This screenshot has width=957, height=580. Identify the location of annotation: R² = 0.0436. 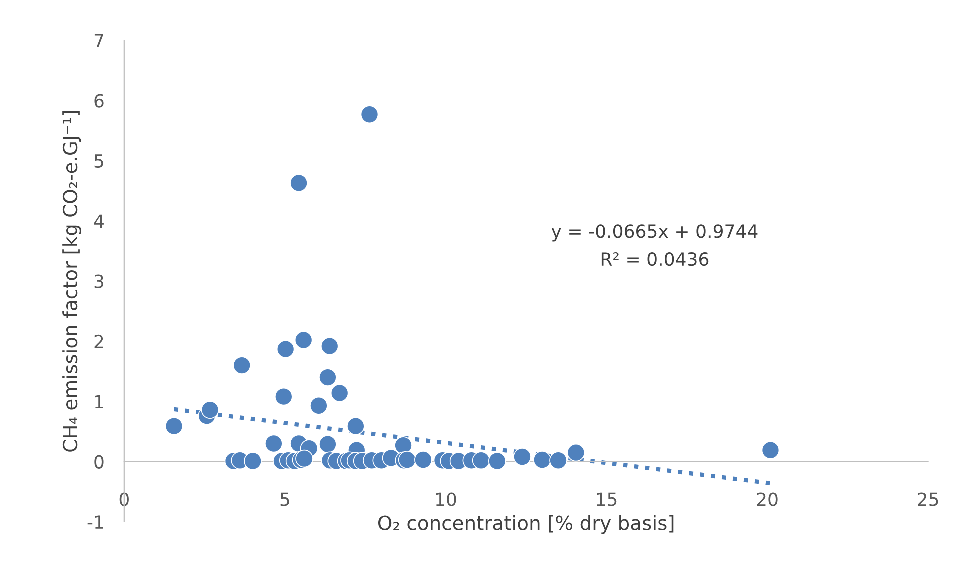
(655, 259).